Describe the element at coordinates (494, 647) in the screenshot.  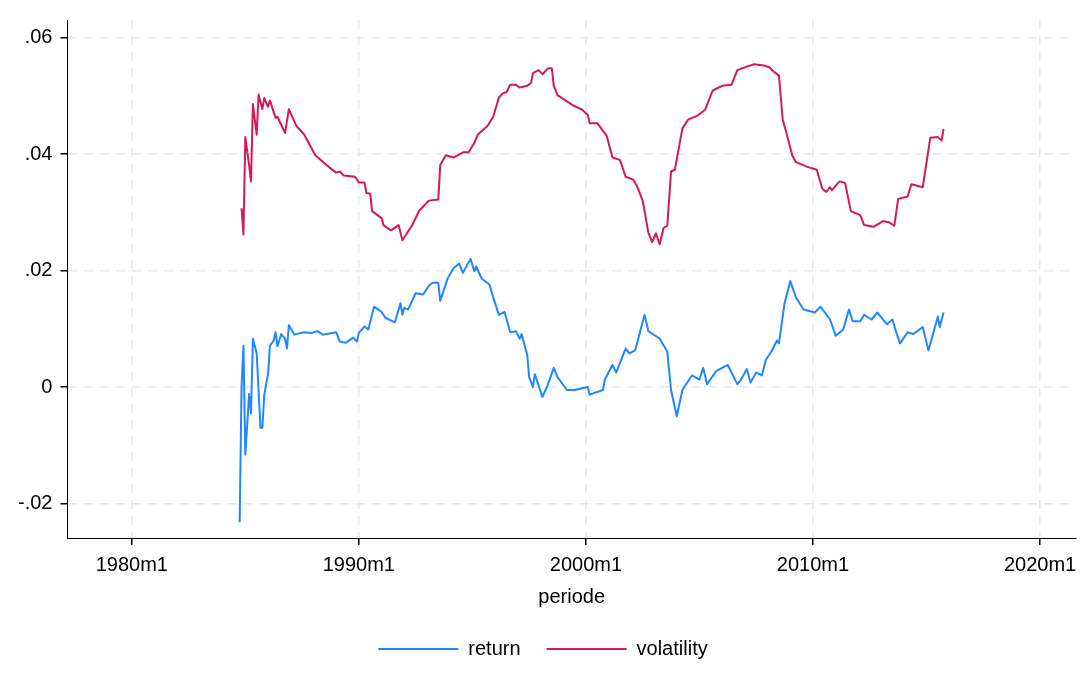
I see `legend-label: return` at that location.